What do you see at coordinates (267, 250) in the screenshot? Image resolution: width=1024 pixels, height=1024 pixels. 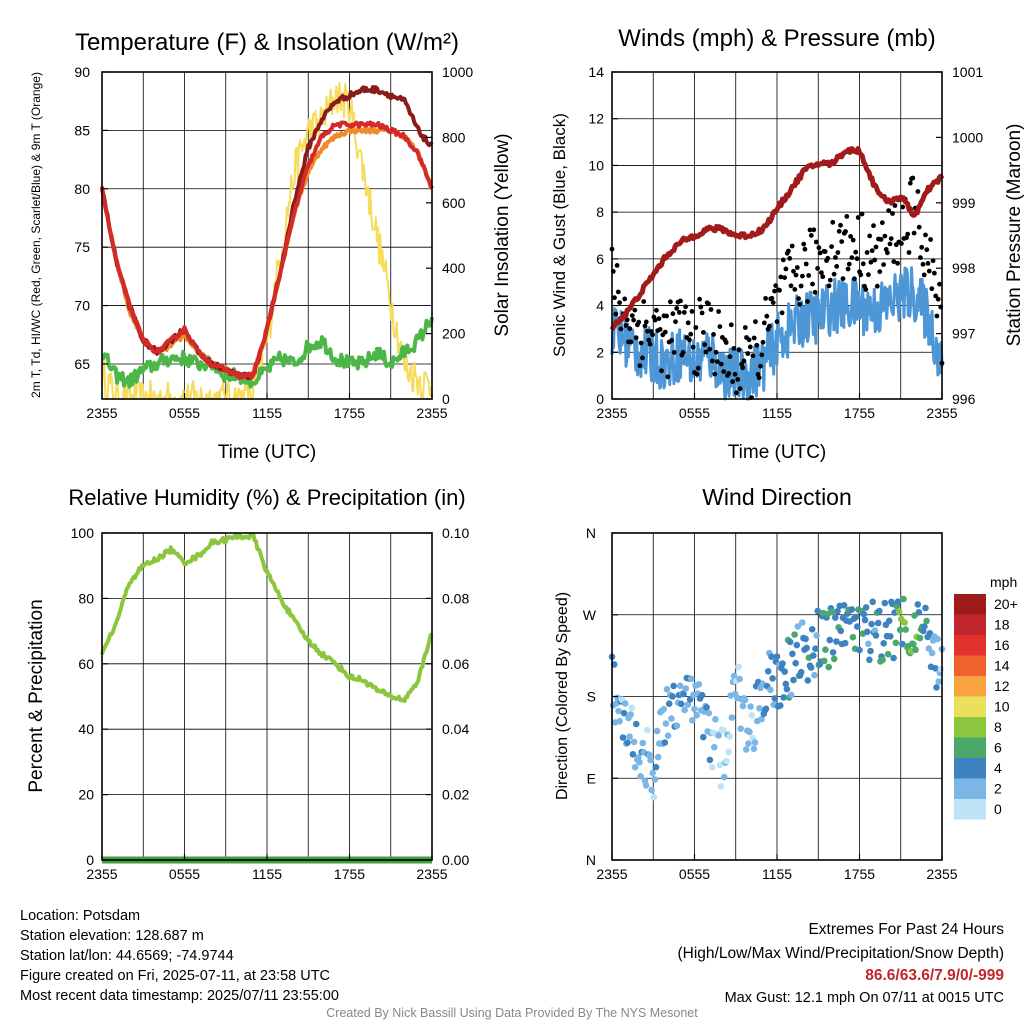 I see `temperature-line` at bounding box center [267, 250].